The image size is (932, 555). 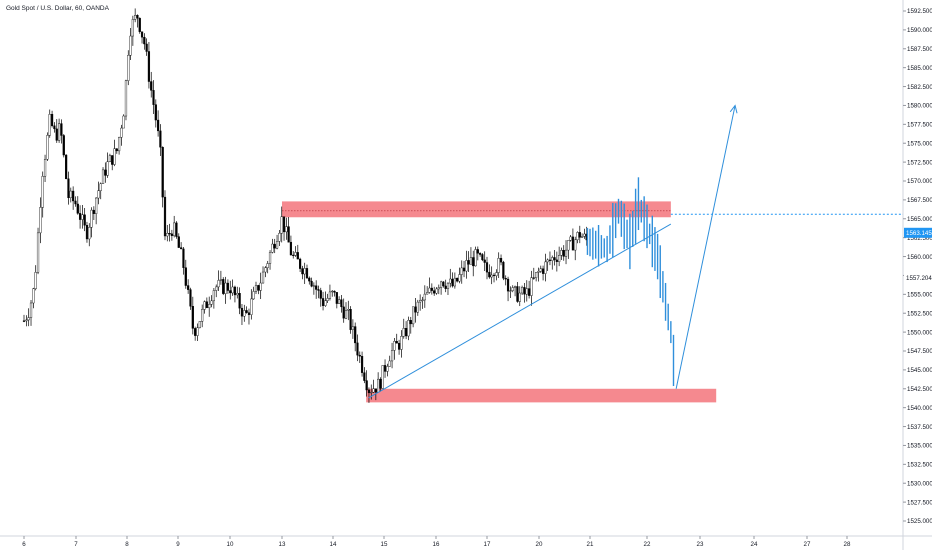 What do you see at coordinates (647, 544) in the screenshot?
I see `time-tick-label: 22` at bounding box center [647, 544].